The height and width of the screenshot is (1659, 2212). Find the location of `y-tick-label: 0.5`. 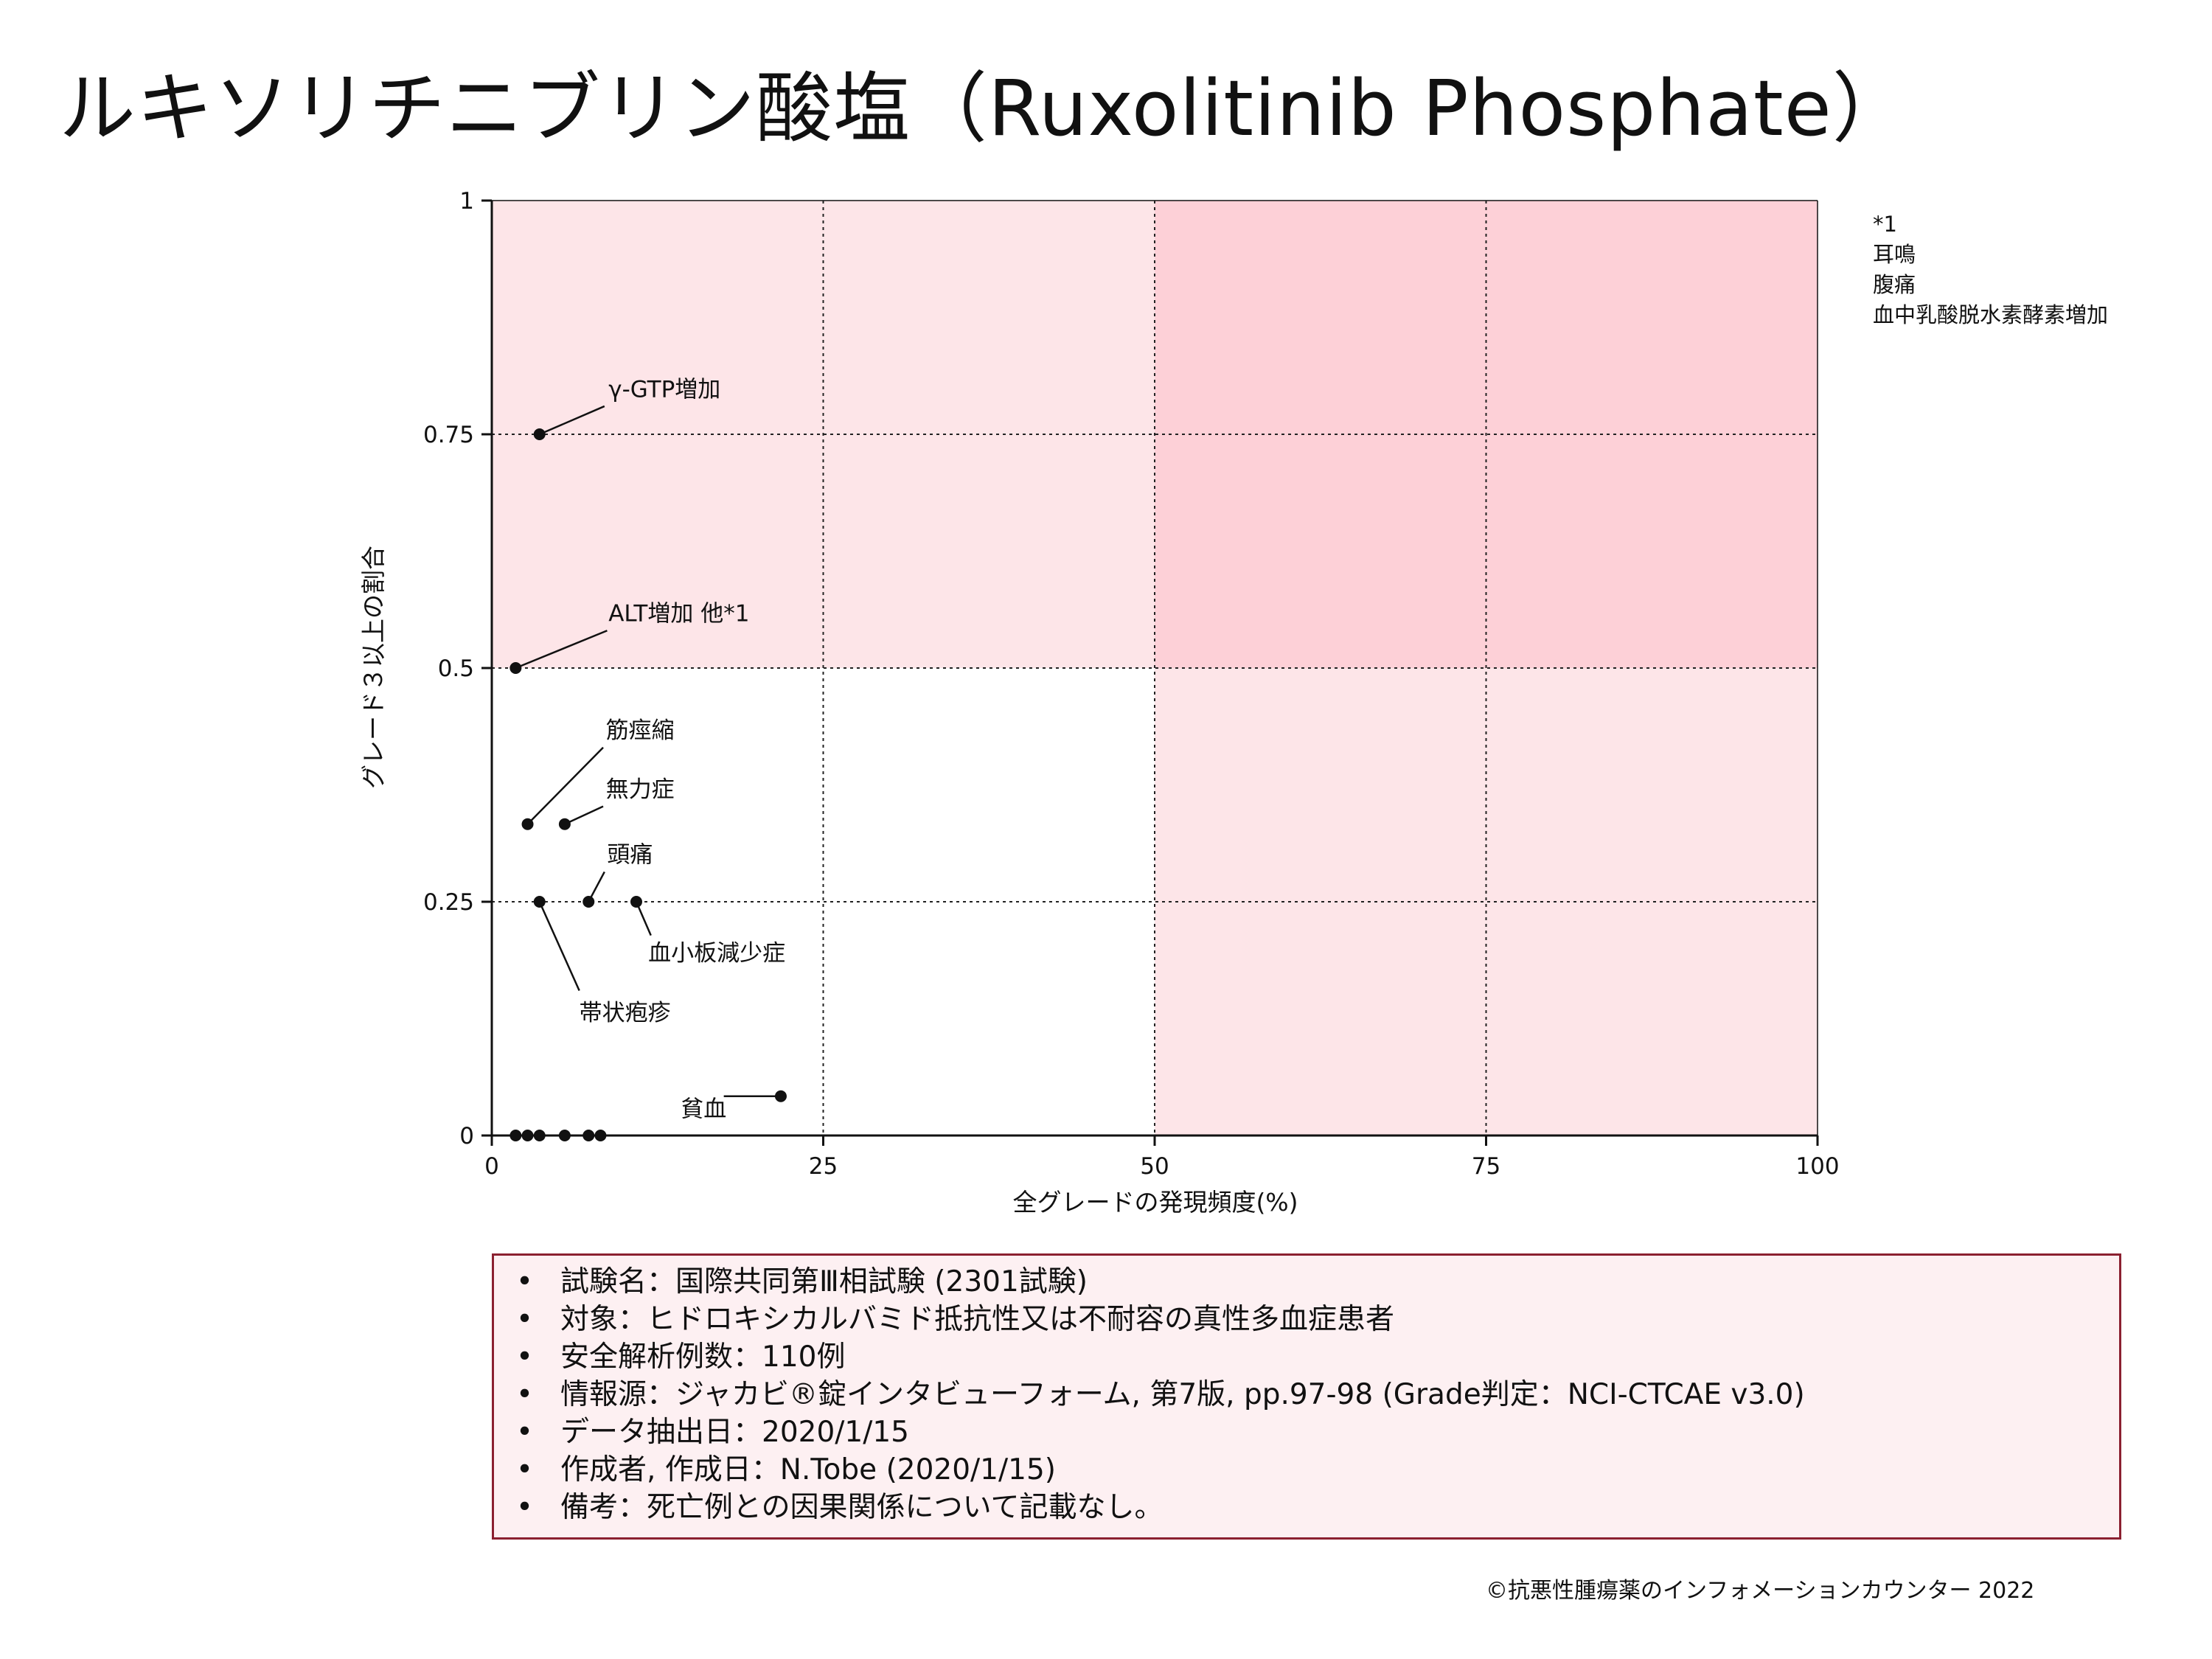

y-tick-label: 0.5 is located at coordinates (456, 668).